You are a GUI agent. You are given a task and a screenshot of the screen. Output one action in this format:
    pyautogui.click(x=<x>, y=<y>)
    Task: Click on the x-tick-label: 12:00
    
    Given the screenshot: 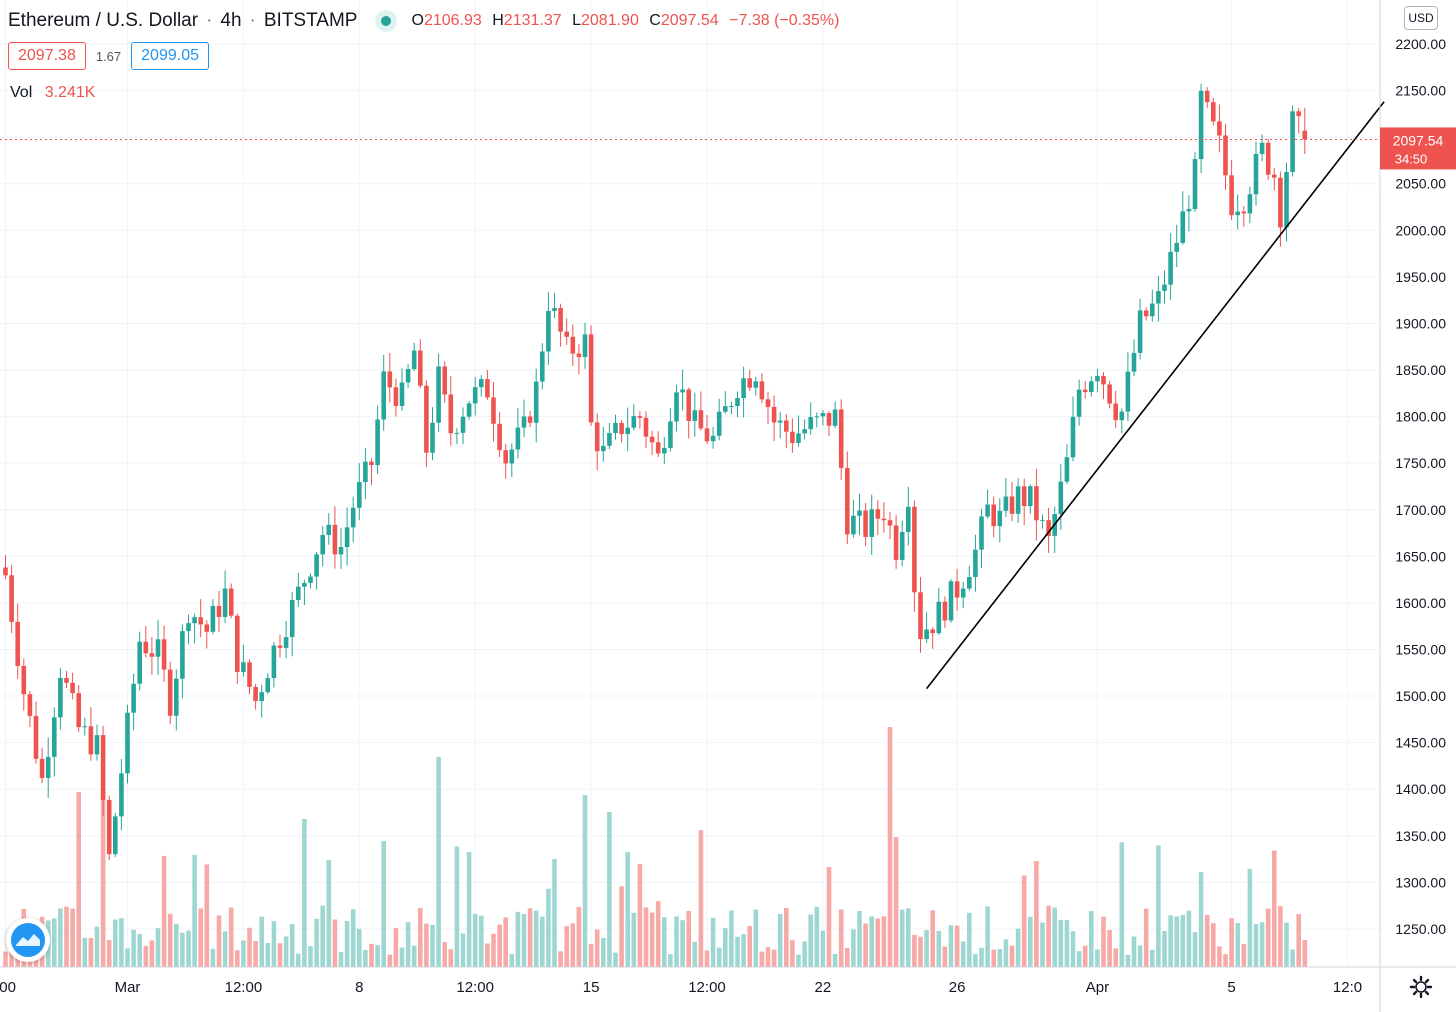 What is the action you would take?
    pyautogui.click(x=707, y=987)
    